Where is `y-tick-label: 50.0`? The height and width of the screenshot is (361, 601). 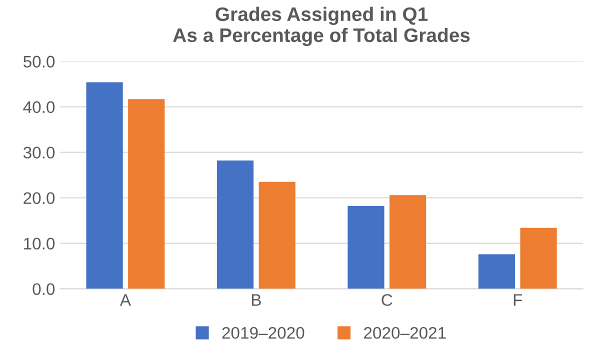 y-tick-label: 50.0 is located at coordinates (39, 62).